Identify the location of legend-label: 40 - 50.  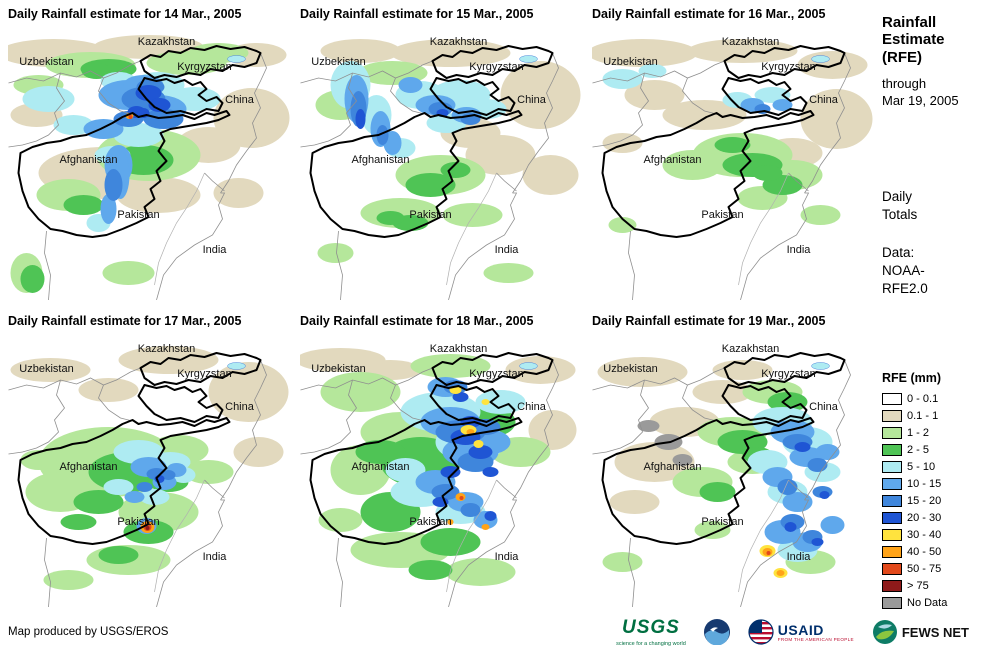
(924, 552).